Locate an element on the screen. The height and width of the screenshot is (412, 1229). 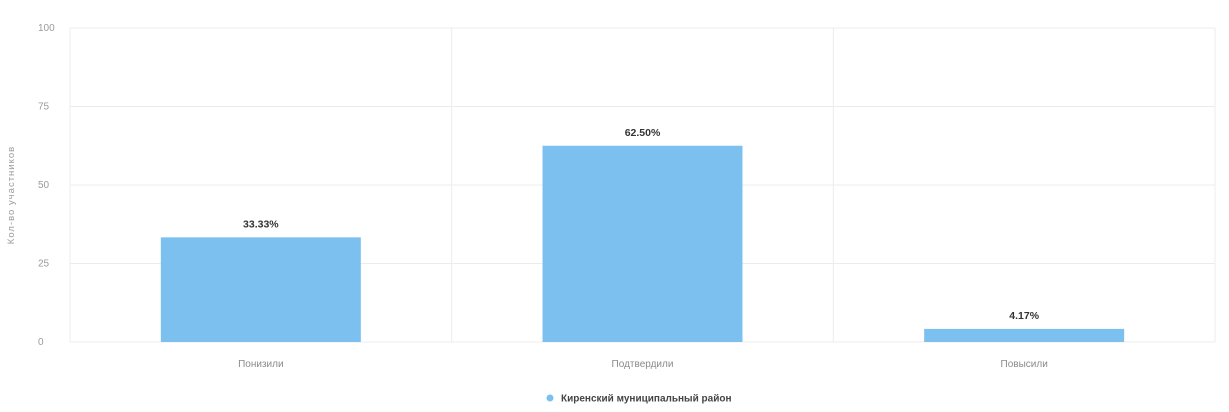
y-axis-ticks: 0 25 50 75 100 is located at coordinates (46, 185).